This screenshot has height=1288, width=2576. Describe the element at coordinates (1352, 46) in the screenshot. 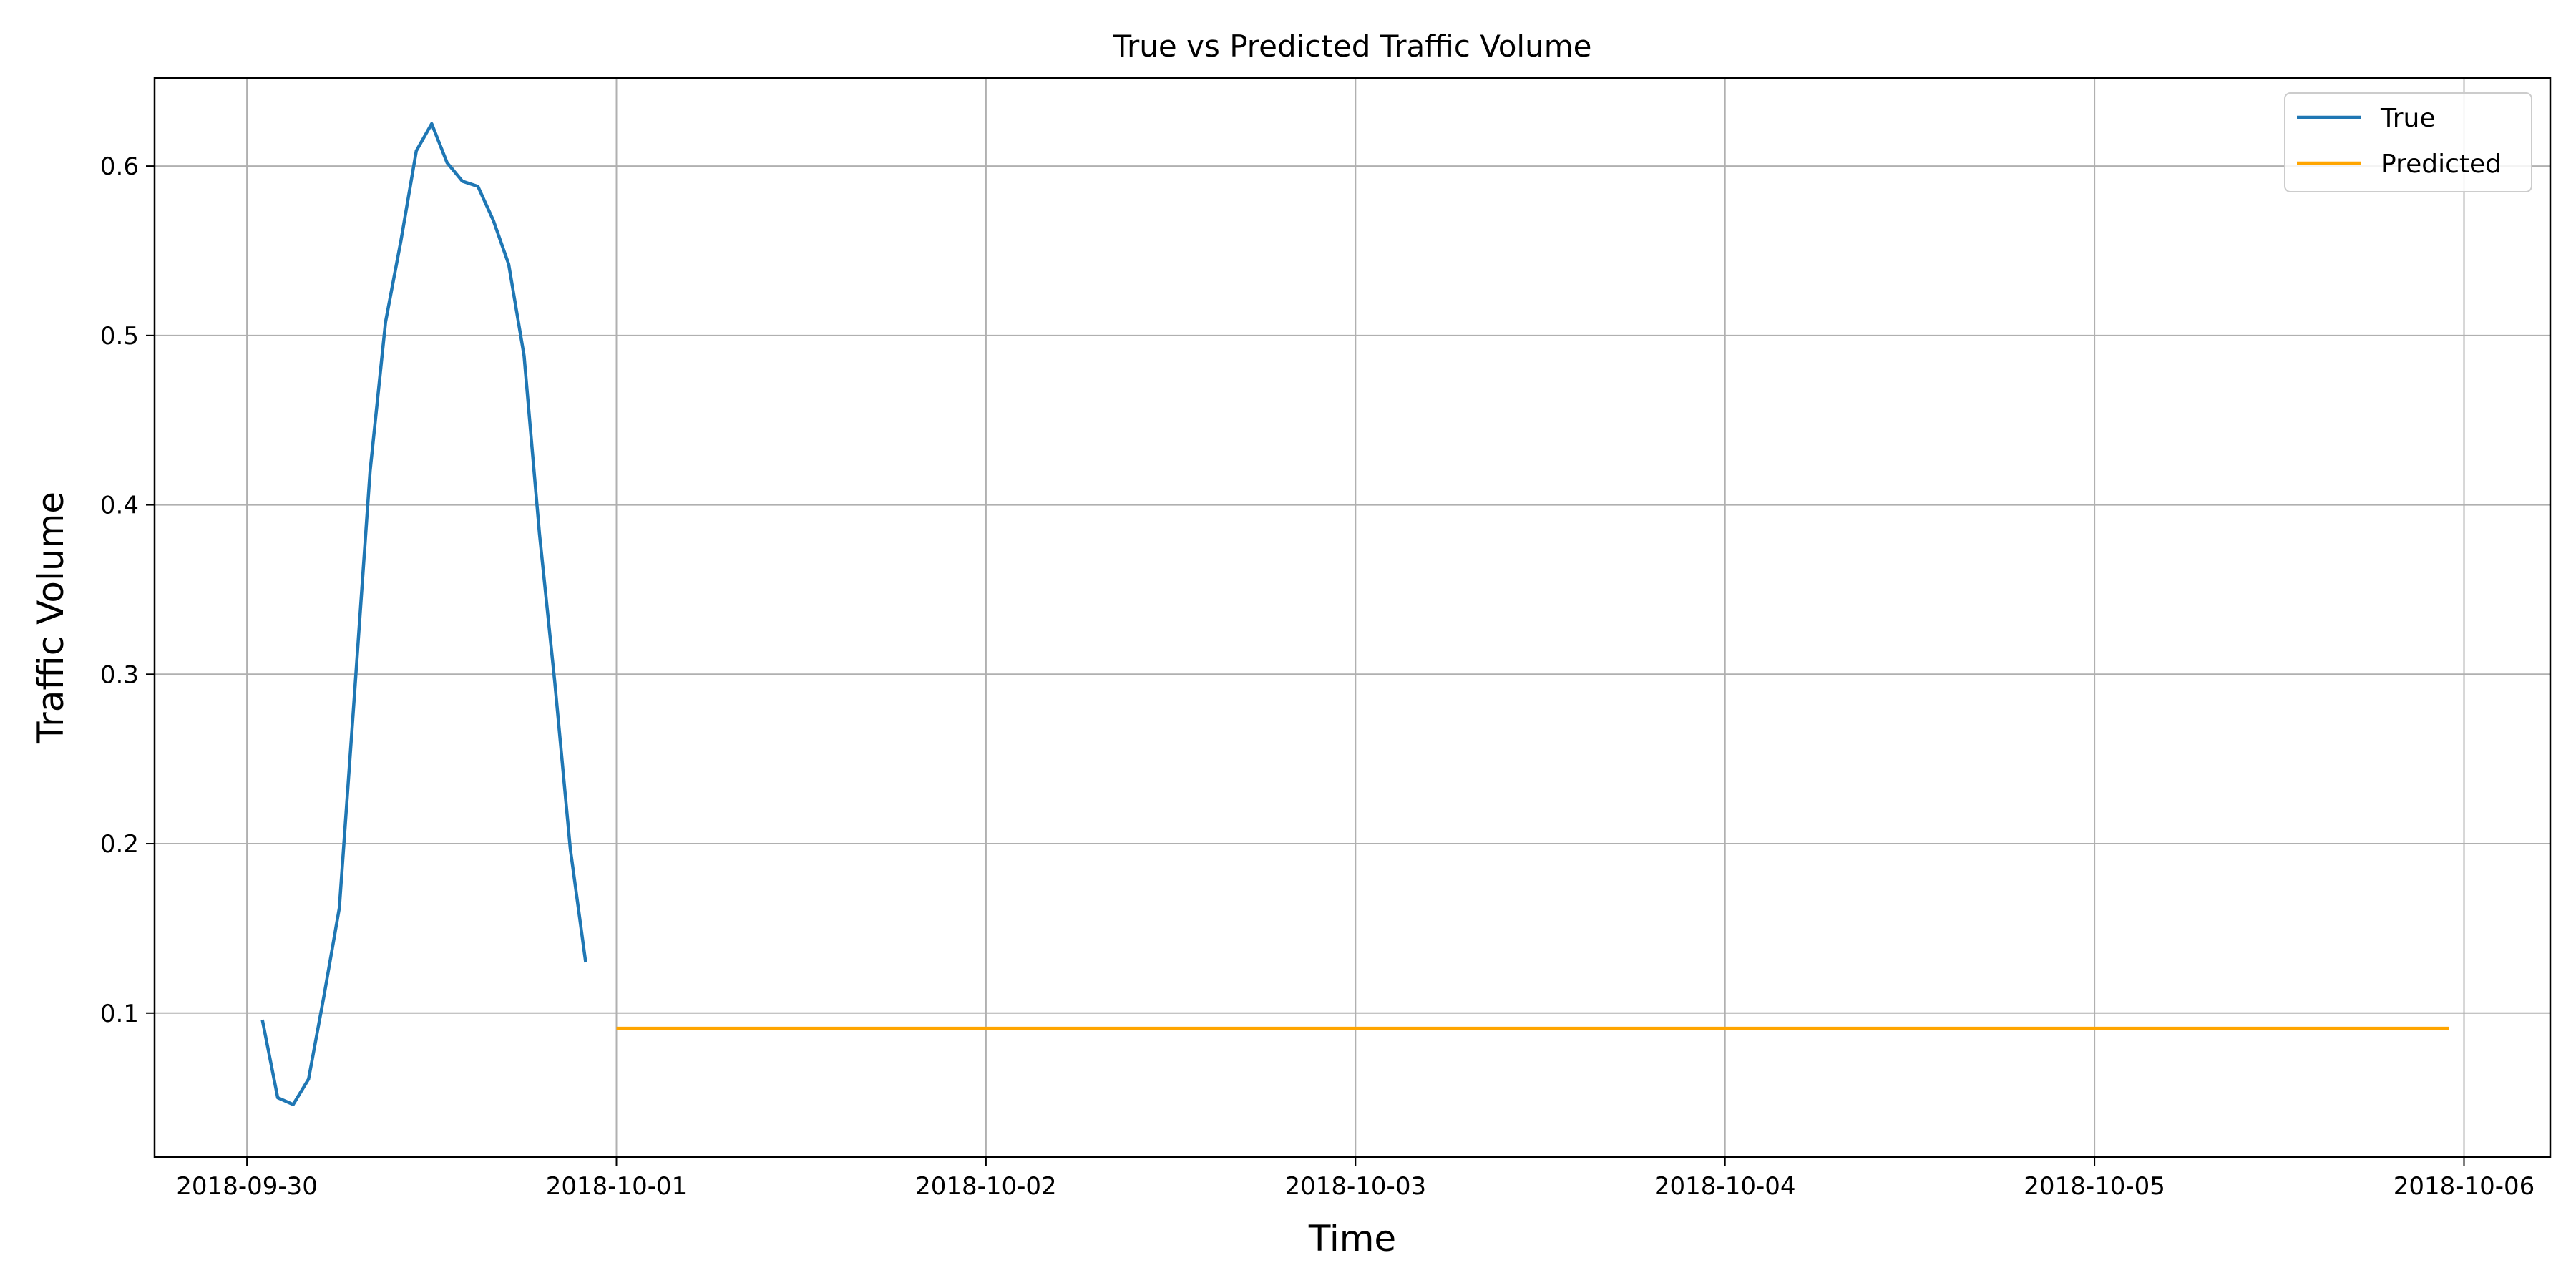

I see `chart-title: True vs Predicted Traffic Volume` at that location.